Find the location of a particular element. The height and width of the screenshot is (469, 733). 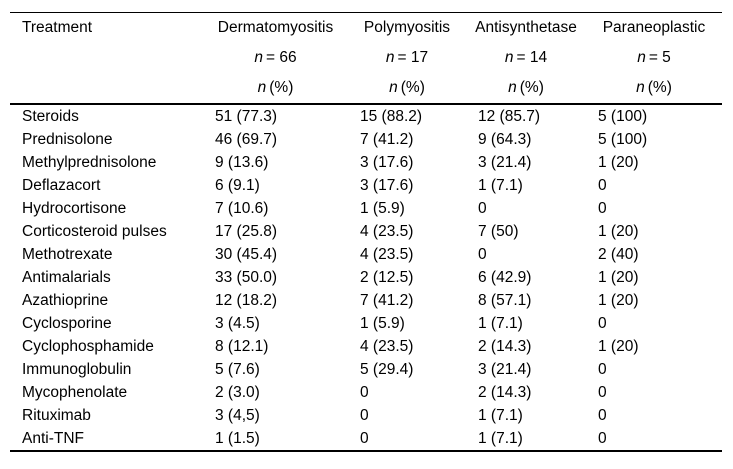

table-row: Methotrexate 30 (45.4) 4 (23.5) 0 2 (40) is located at coordinates (366, 254).